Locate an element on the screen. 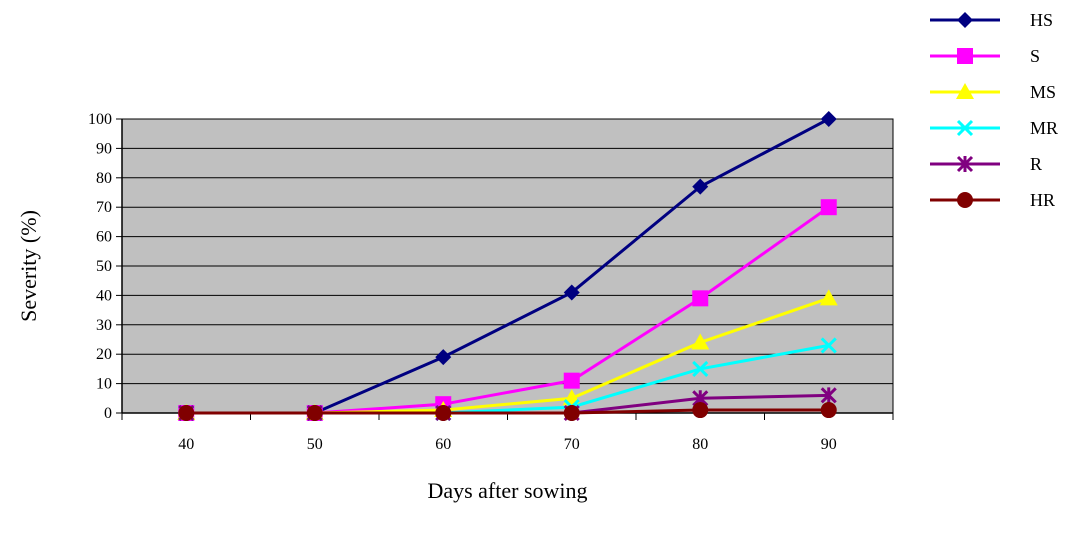  series-hr is located at coordinates (507, 411).